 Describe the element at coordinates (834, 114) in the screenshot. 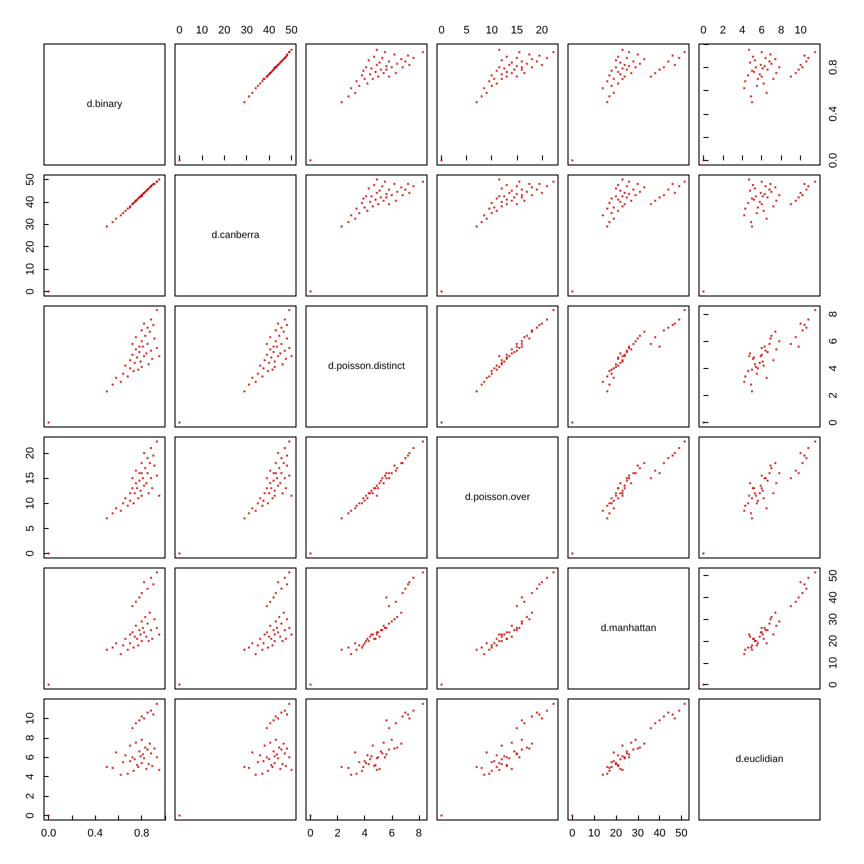

I see `y-tick-label: 0.4` at that location.